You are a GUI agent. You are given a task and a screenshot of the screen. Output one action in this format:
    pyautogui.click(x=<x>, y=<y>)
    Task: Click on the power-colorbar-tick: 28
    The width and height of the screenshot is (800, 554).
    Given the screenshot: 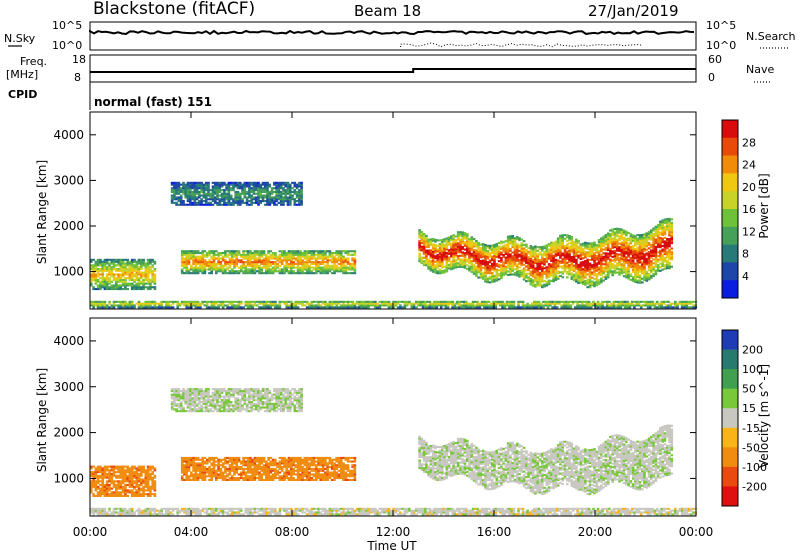 What is the action you would take?
    pyautogui.click(x=749, y=142)
    